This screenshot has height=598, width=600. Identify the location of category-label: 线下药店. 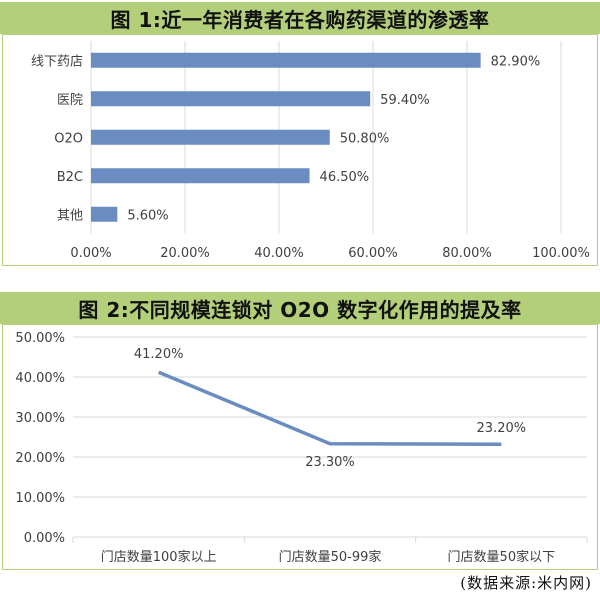
(57, 61).